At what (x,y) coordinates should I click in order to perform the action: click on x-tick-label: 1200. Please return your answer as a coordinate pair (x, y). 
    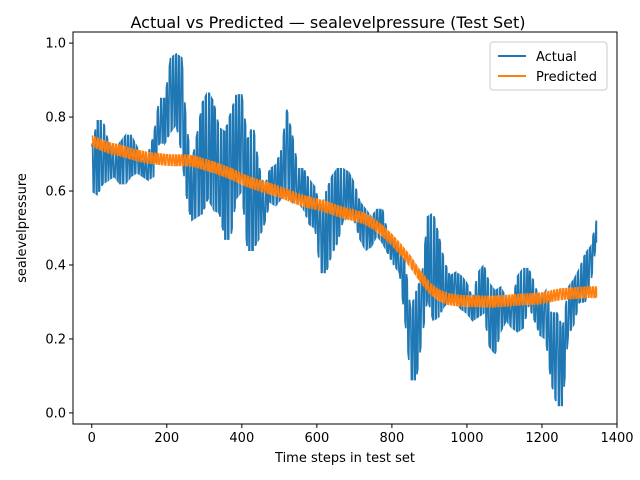
    Looking at the image, I should click on (541, 438).